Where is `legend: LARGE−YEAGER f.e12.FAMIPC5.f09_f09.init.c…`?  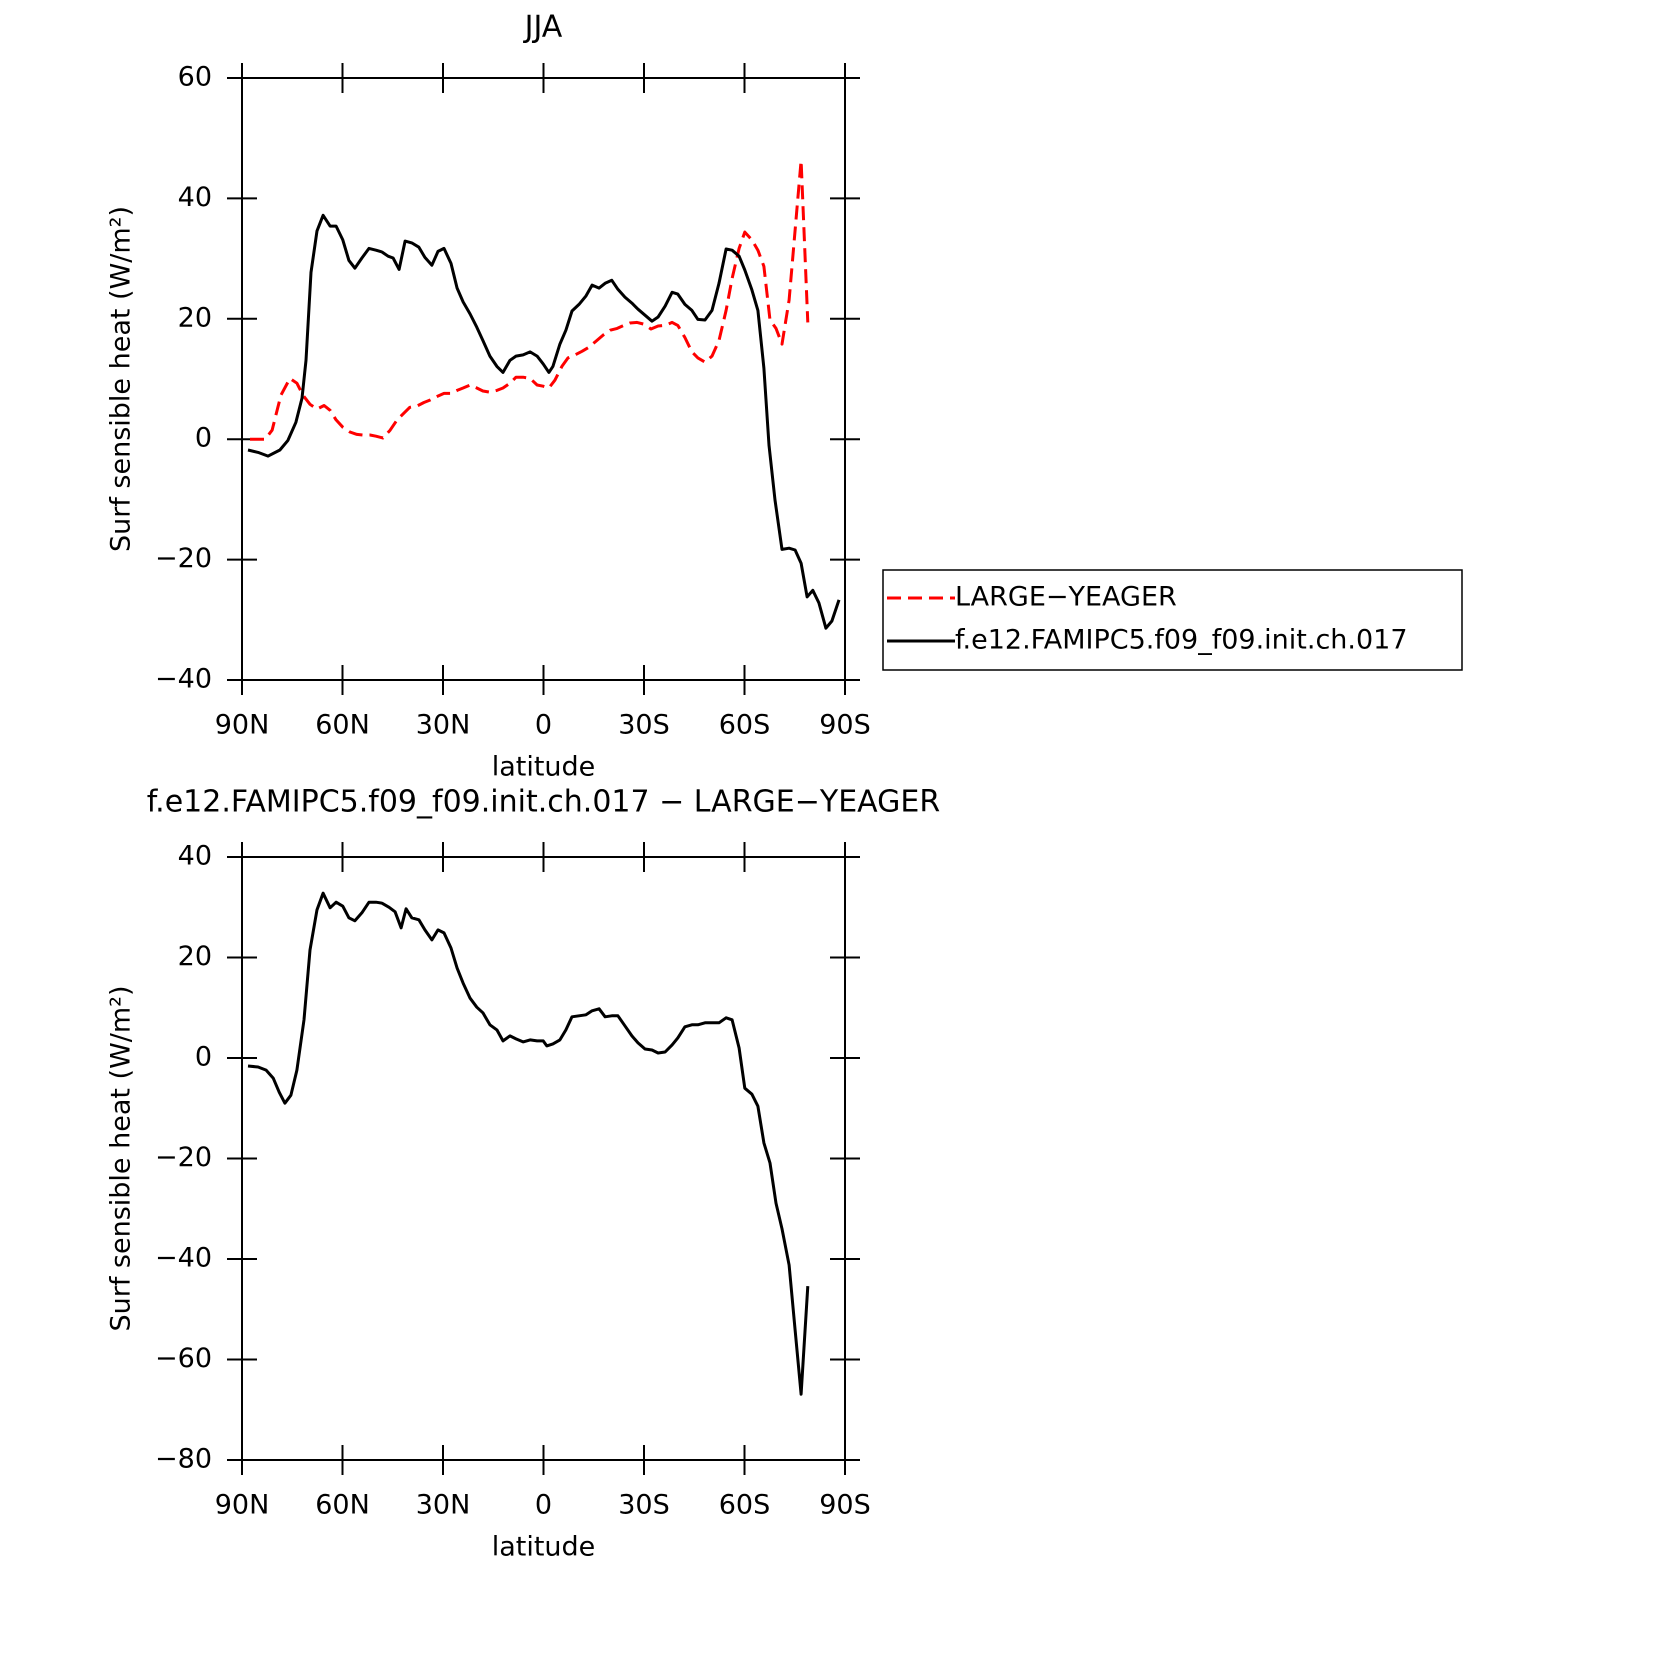
legend: LARGE−YEAGER f.e12.FAMIPC5.f09_f09.init.c… is located at coordinates (1172, 620).